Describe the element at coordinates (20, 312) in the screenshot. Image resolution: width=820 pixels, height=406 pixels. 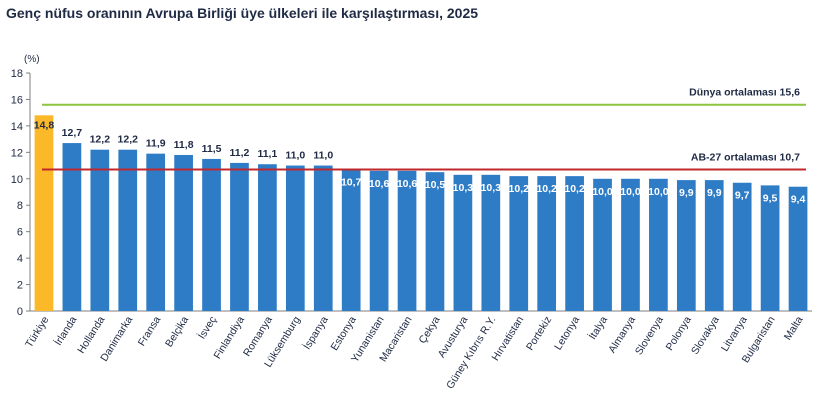
I see `y-tick-label: 0` at that location.